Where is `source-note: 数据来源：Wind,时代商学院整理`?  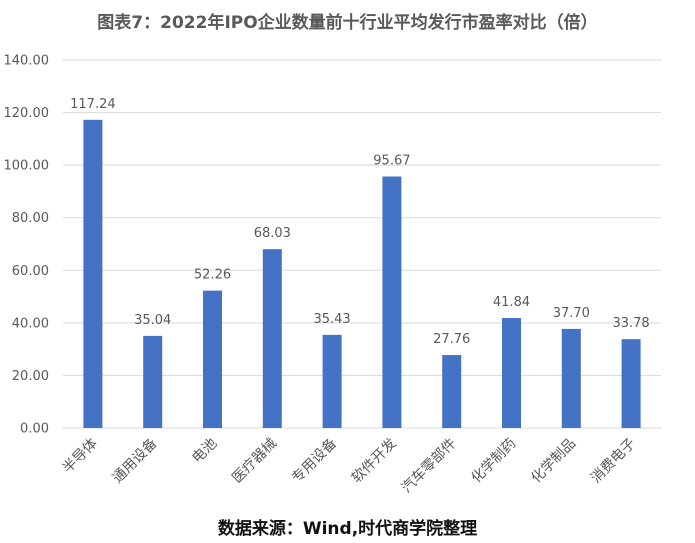
source-note: 数据来源：Wind,时代商学院整理 is located at coordinates (347, 529).